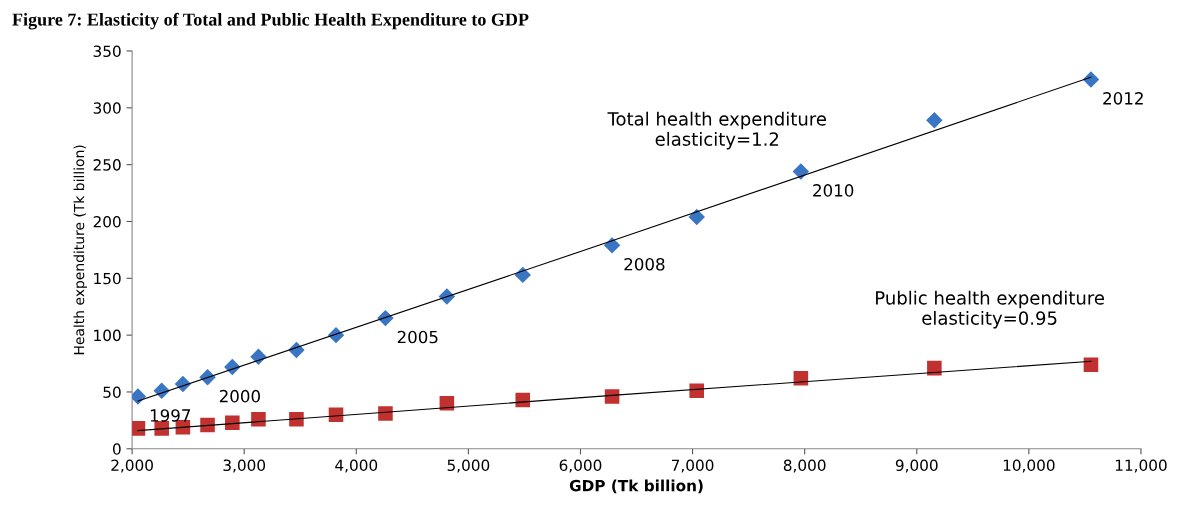 The height and width of the screenshot is (510, 1201). What do you see at coordinates (1141, 466) in the screenshot?
I see `x-tick-label: 11,000` at bounding box center [1141, 466].